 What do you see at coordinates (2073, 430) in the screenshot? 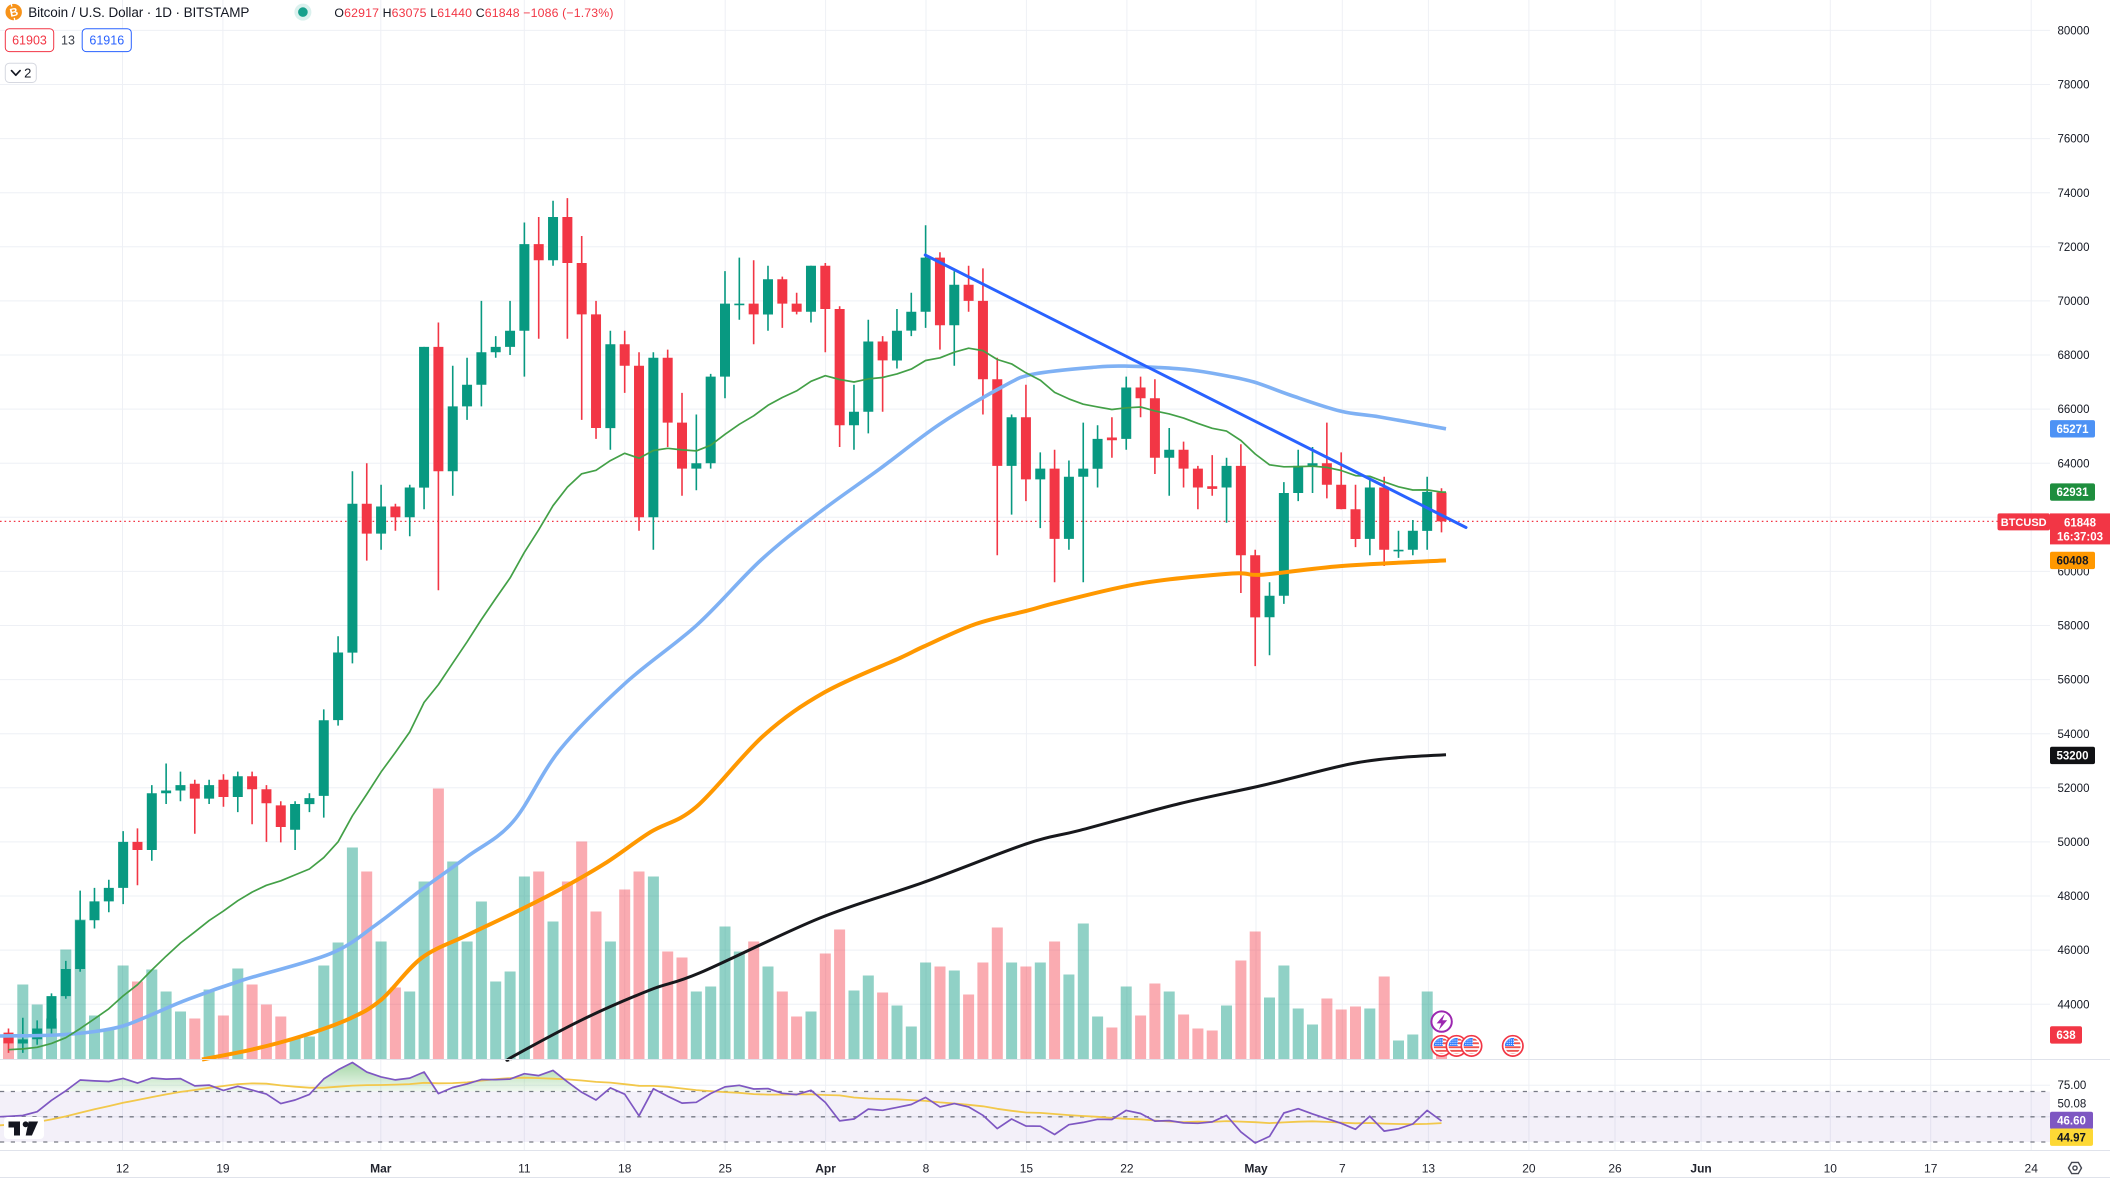
I see `svg-text: 65271` at bounding box center [2073, 430].